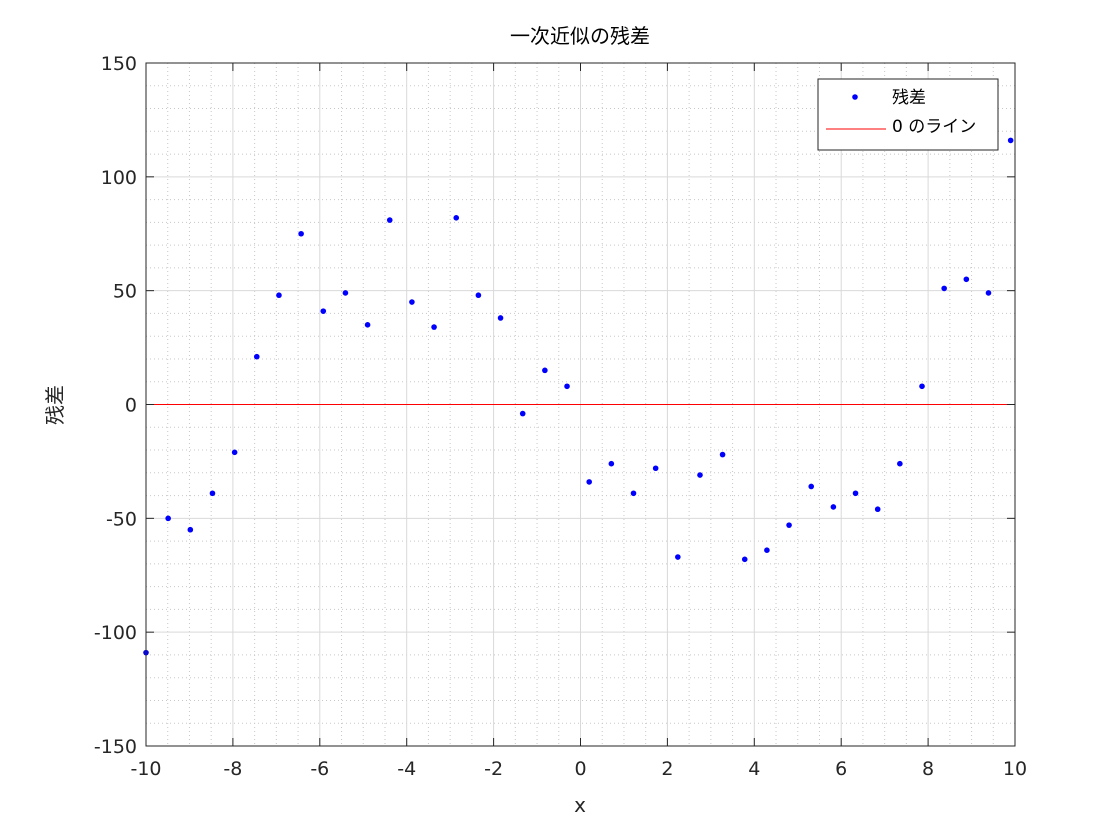 This screenshot has height=840, width=1120. What do you see at coordinates (934, 127) in the screenshot?
I see `legend-label-zero-line: 0 のライン` at bounding box center [934, 127].